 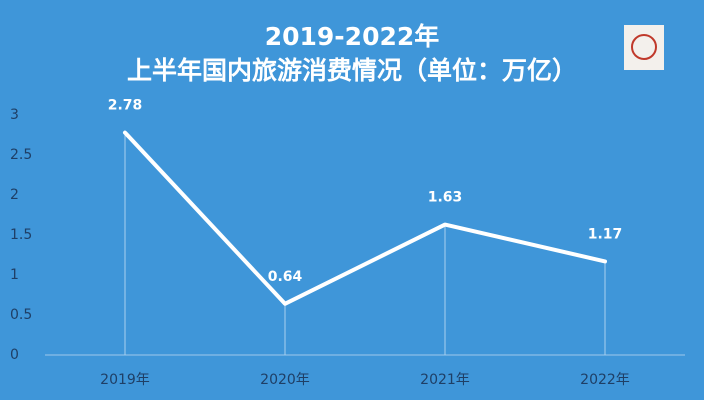 What do you see at coordinates (605, 234) in the screenshot?
I see `data-label: 1.17` at bounding box center [605, 234].